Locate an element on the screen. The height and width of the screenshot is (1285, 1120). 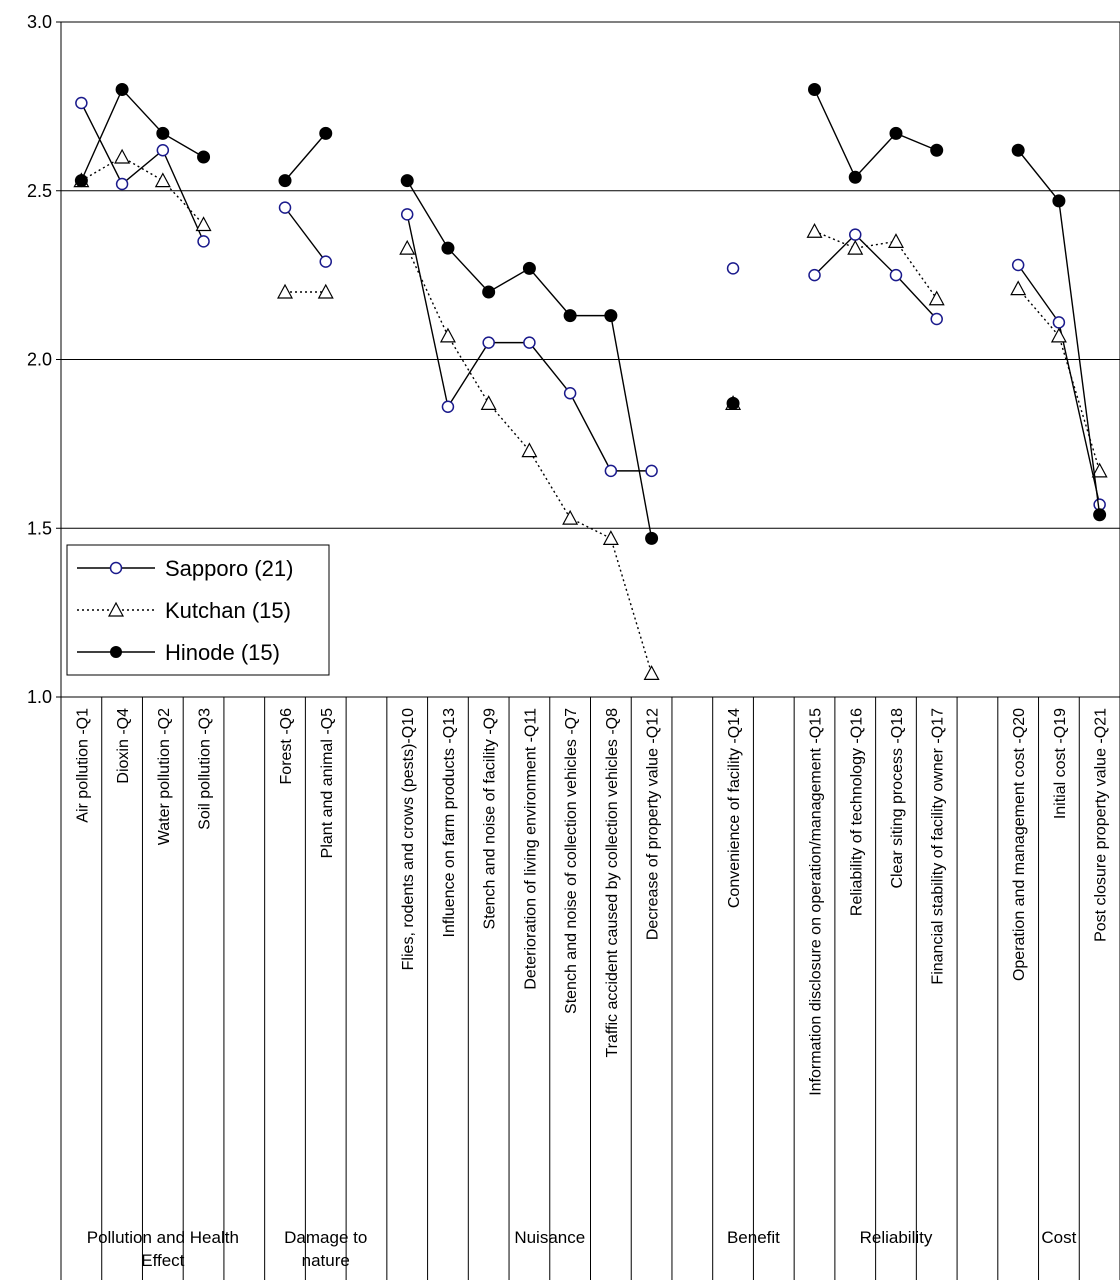
y-tick-label: 3.0 is located at coordinates (39, 22).